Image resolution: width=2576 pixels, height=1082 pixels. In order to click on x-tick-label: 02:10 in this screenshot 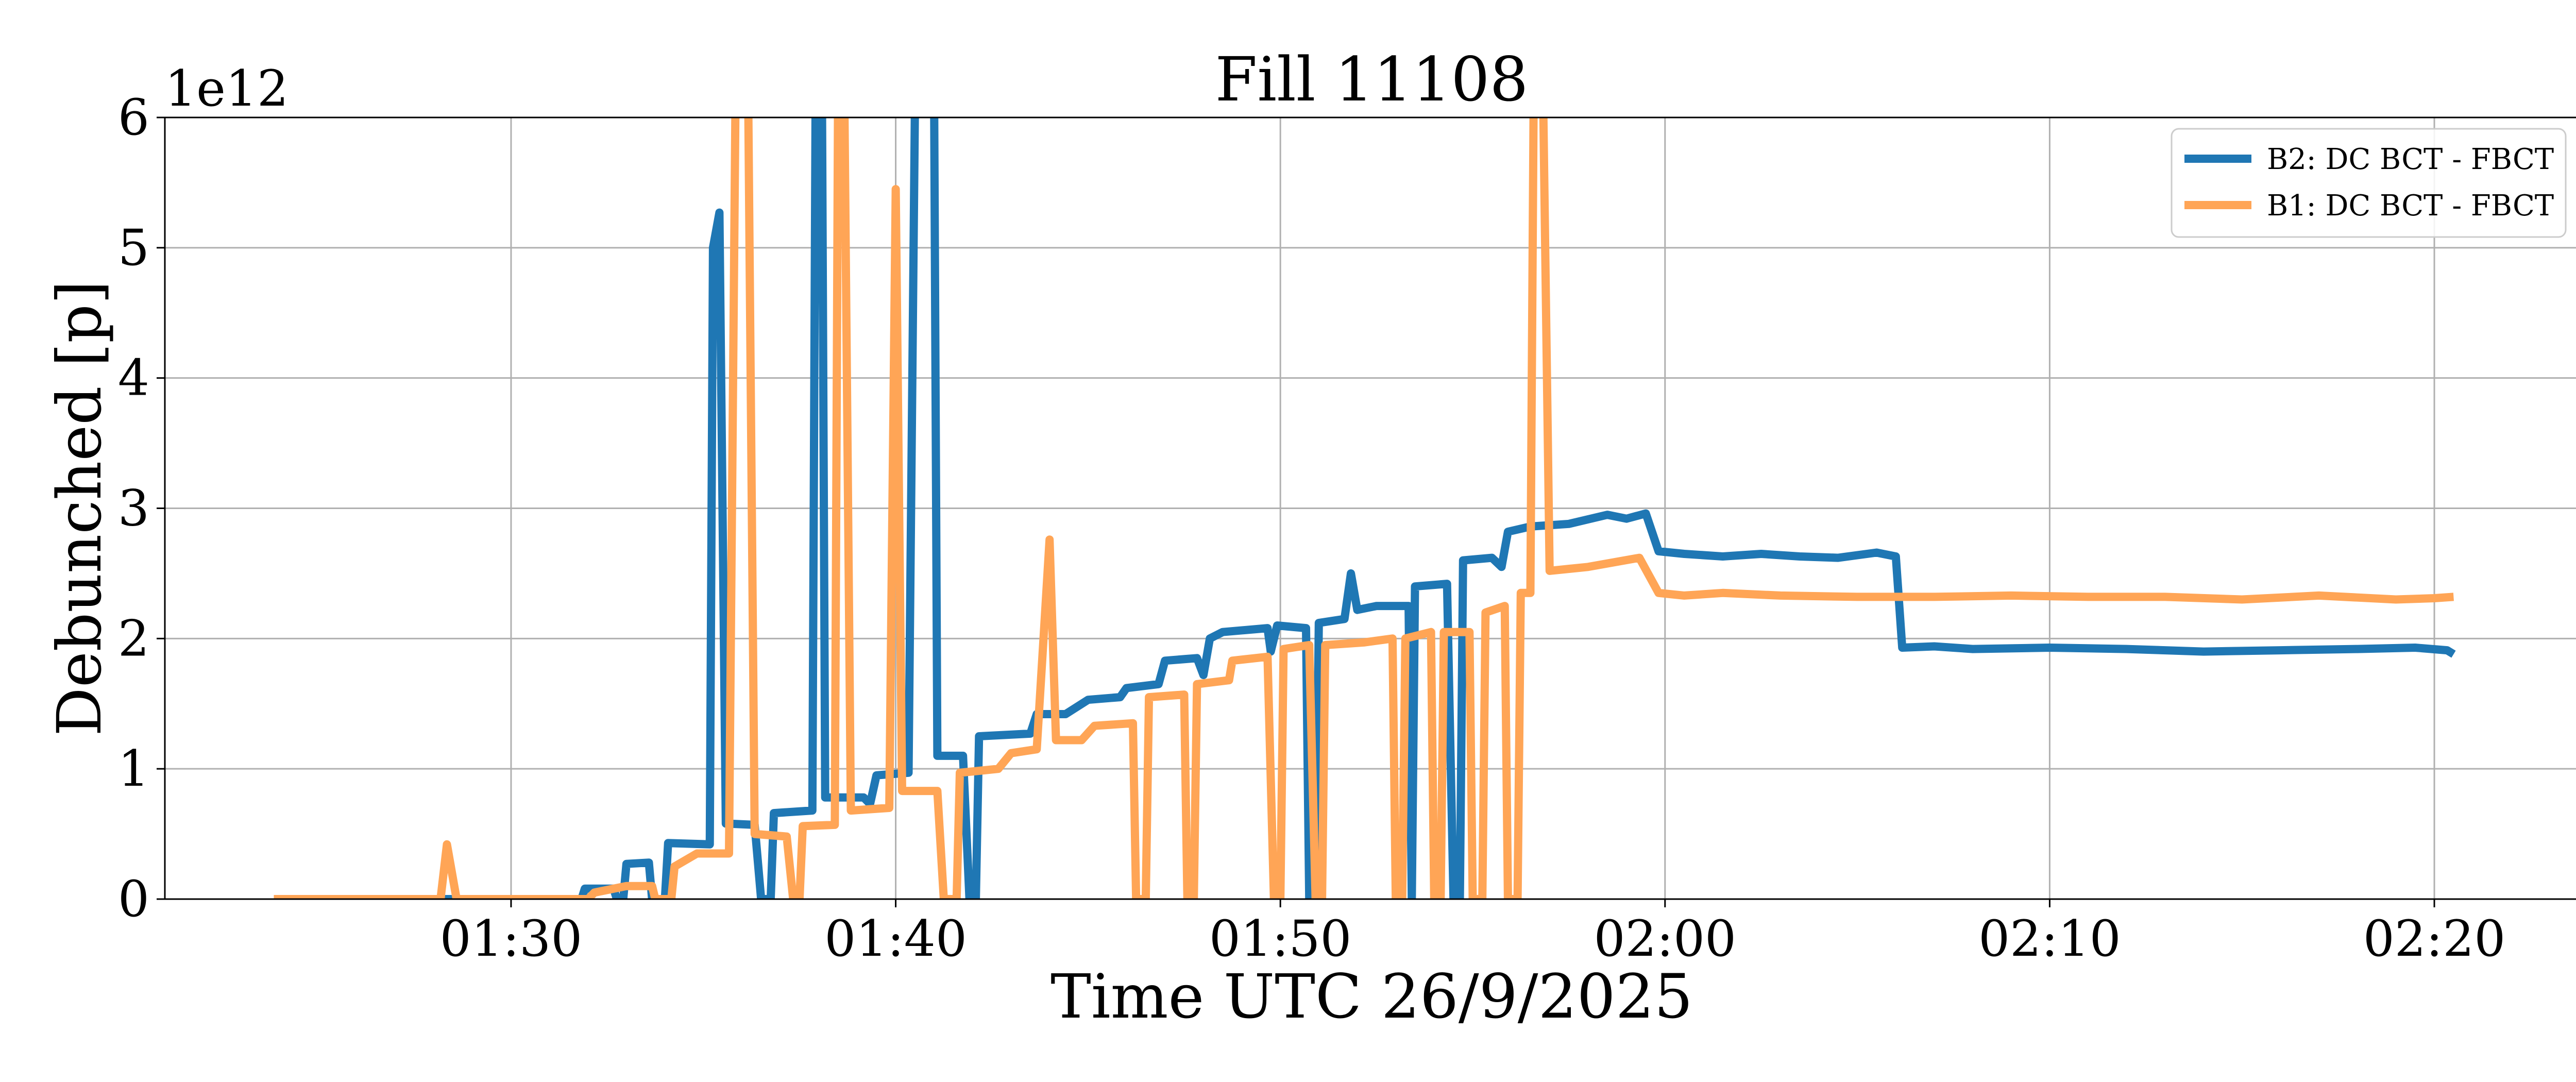, I will do `click(2049, 939)`.